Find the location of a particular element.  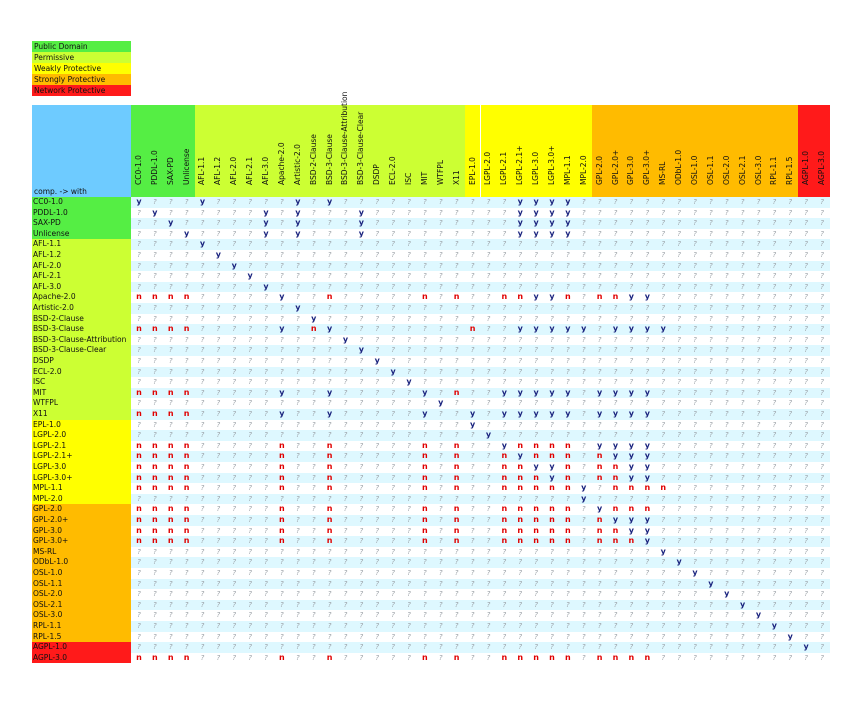

corner-label: comp. -> with is located at coordinates (60, 191).